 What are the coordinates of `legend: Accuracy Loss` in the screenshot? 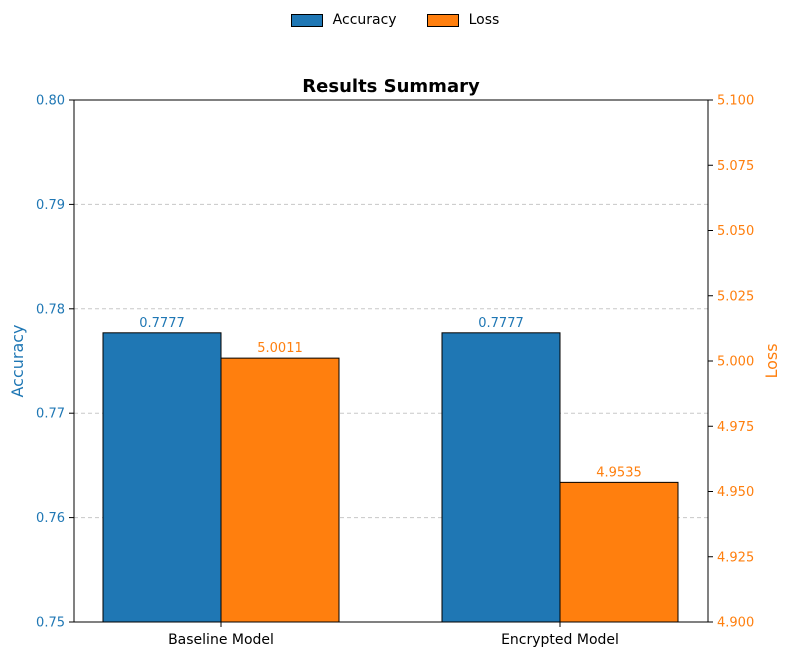 It's located at (395, 20).